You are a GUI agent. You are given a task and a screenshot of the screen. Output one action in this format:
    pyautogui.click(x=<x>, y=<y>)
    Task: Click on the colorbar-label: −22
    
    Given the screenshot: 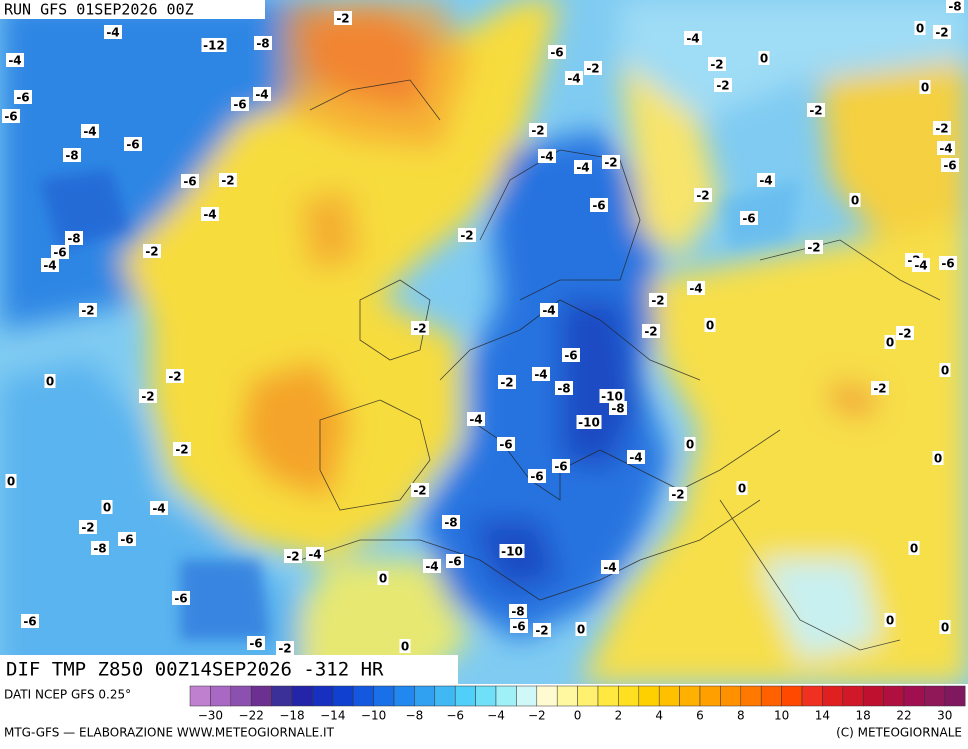 What is the action you would take?
    pyautogui.click(x=251, y=716)
    